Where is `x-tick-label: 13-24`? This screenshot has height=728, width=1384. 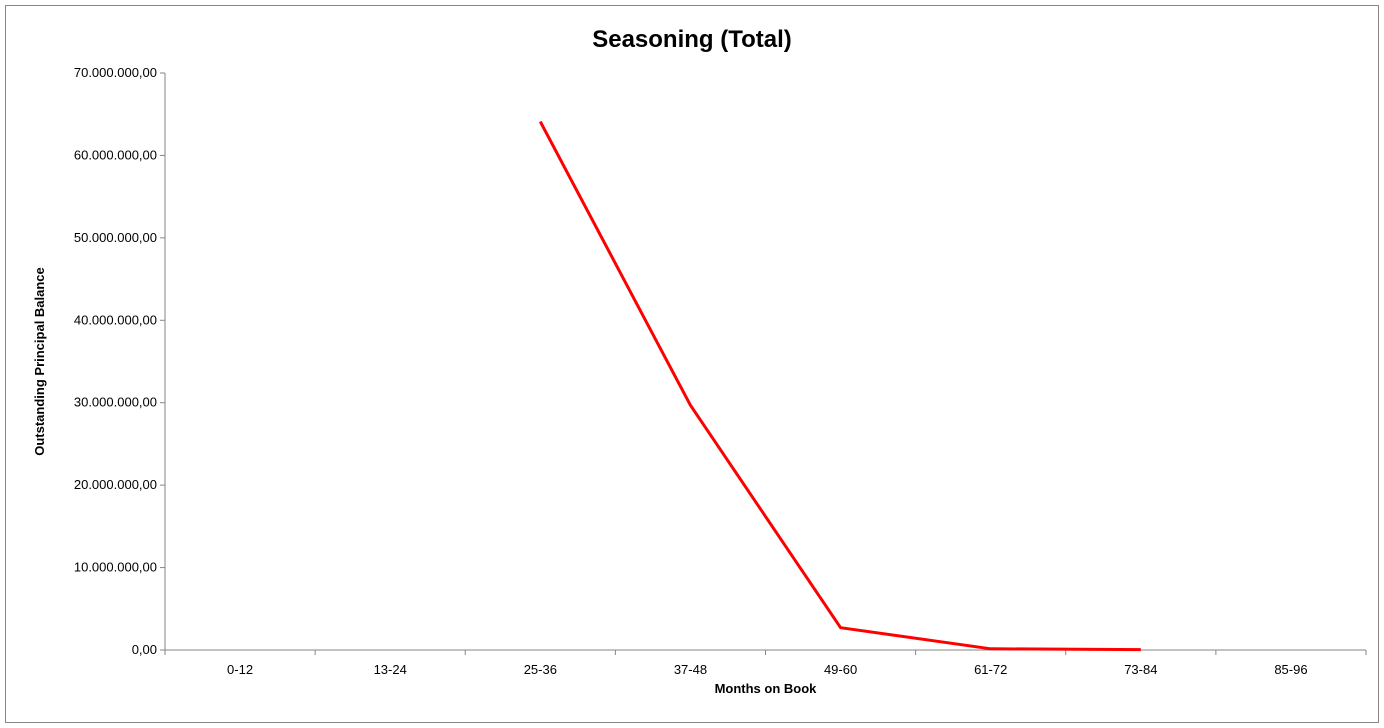
x-tick-label: 13-24 is located at coordinates (390, 669).